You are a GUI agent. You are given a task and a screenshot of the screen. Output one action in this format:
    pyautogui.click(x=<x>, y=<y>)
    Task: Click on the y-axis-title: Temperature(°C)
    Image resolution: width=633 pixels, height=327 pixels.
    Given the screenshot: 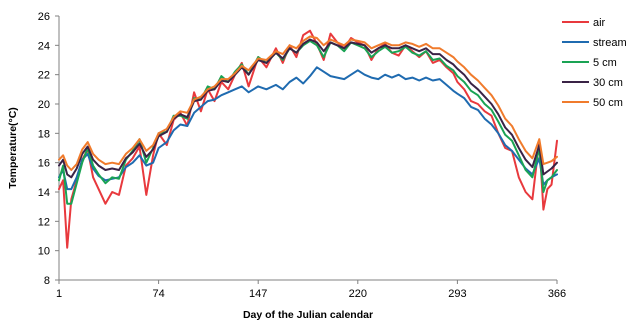 What is the action you would take?
    pyautogui.click(x=13, y=148)
    